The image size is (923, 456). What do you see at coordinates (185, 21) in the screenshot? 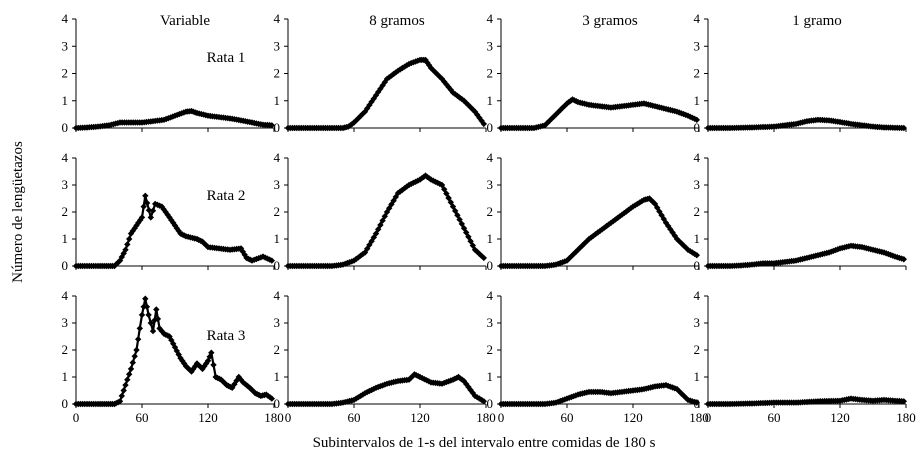
I see `column-title: Variable` at bounding box center [185, 21].